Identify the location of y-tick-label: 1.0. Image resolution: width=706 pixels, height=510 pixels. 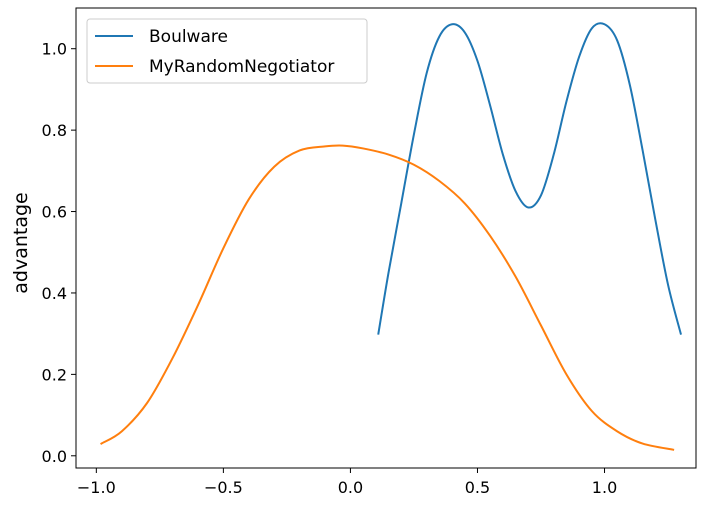
(54, 49).